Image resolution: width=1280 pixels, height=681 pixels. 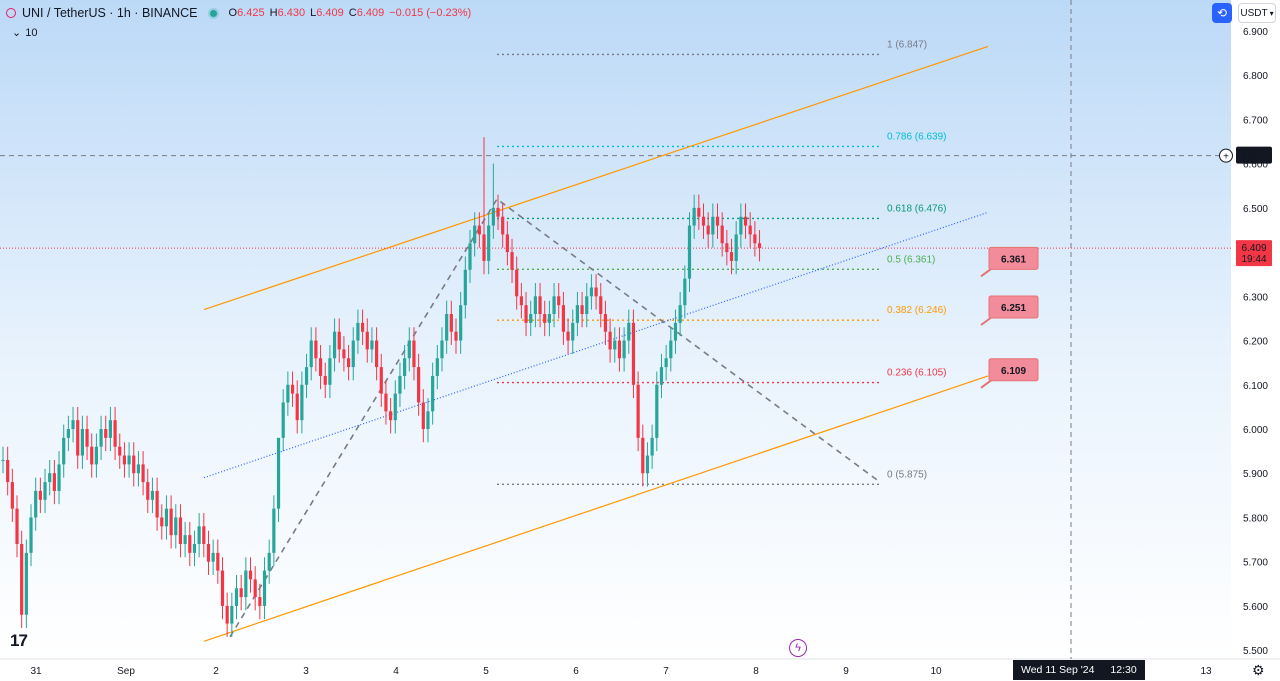 I want to click on gear-icon: ⚙, so click(x=1258, y=670).